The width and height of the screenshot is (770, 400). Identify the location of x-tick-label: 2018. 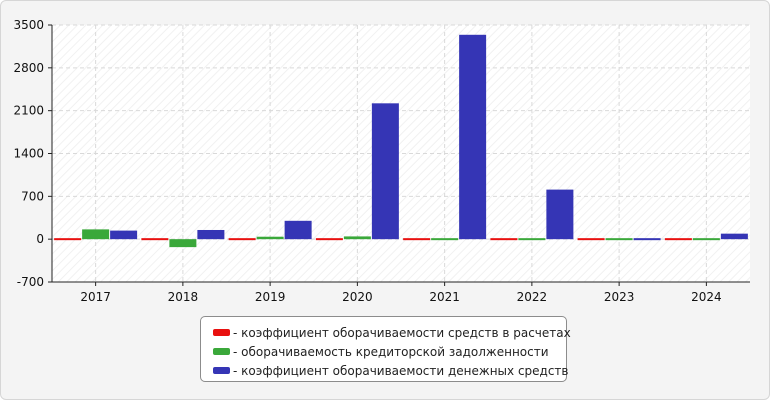
(183, 297).